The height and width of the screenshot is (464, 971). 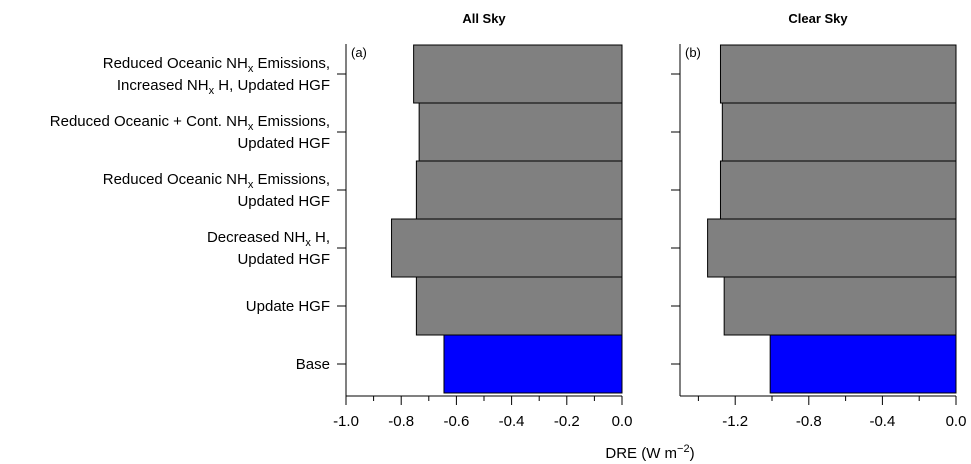 I want to click on category-label: Increased NHx H, Updated HGF, so click(x=223, y=87).